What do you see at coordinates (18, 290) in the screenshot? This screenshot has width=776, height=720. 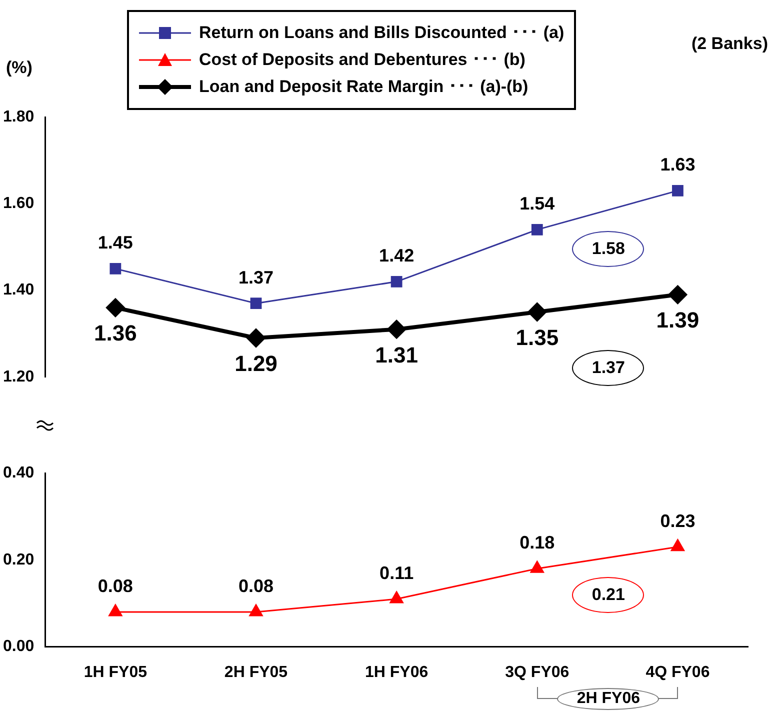 I see `y-tick-label: 1.40` at bounding box center [18, 290].